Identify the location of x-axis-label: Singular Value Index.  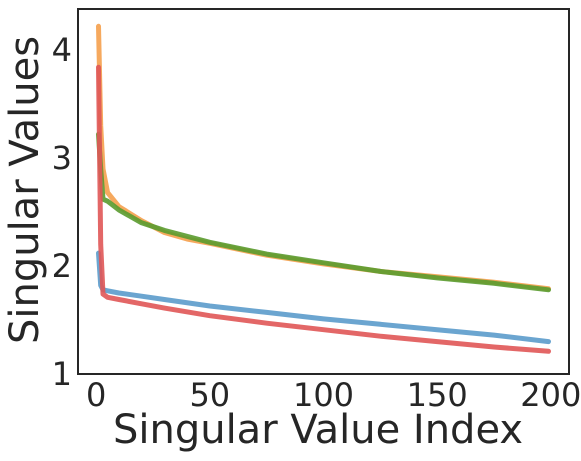
(318, 430).